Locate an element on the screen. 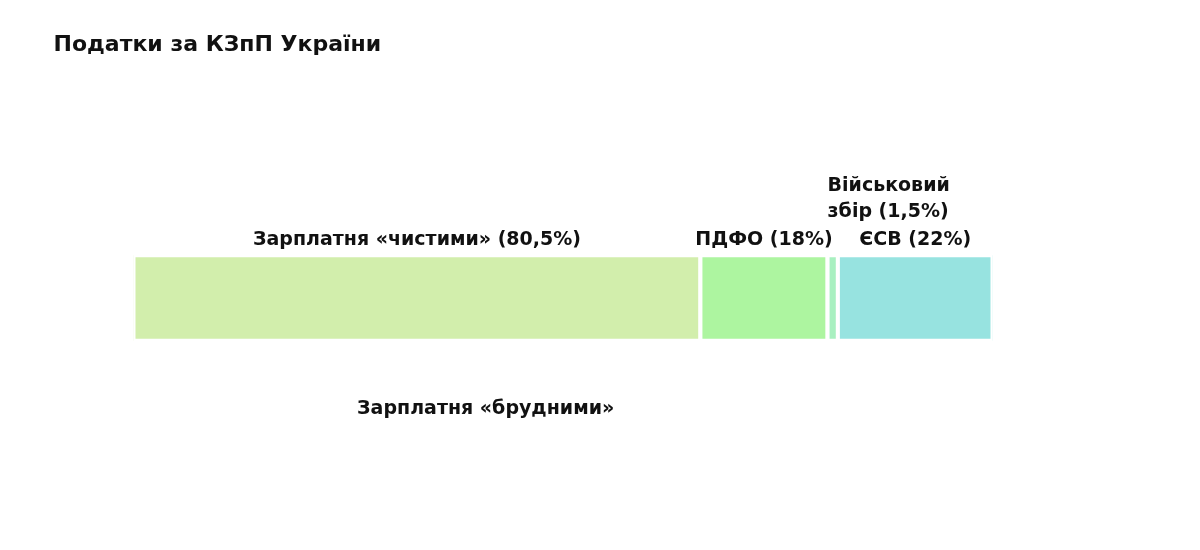 The width and height of the screenshot is (1200, 550). series-label: Військовий збір (1,5%) is located at coordinates (888, 197).